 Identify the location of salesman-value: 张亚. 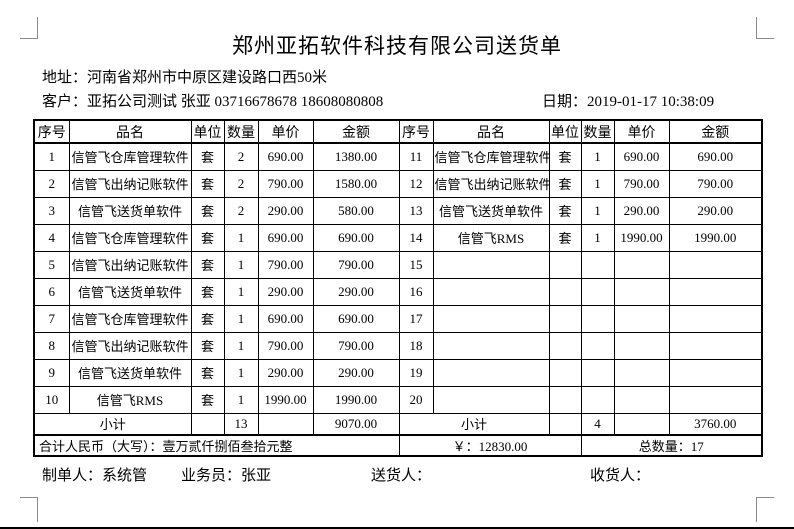
(256, 476).